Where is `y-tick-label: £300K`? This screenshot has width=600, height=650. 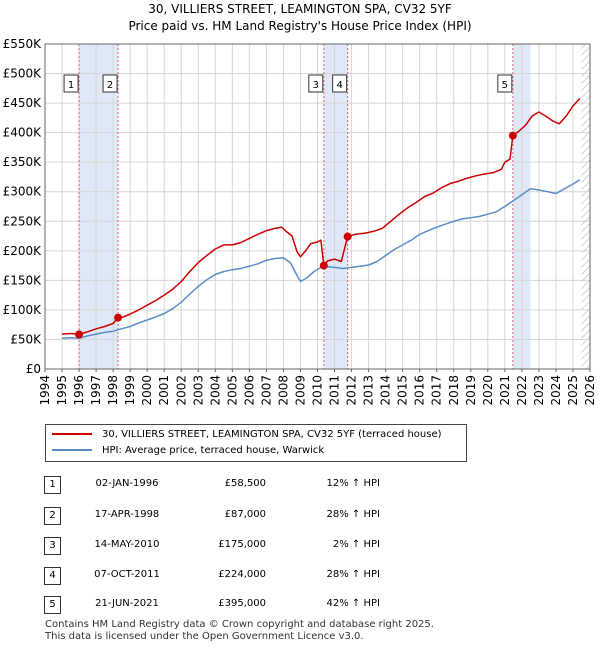
y-tick-label: £300K is located at coordinates (23, 192).